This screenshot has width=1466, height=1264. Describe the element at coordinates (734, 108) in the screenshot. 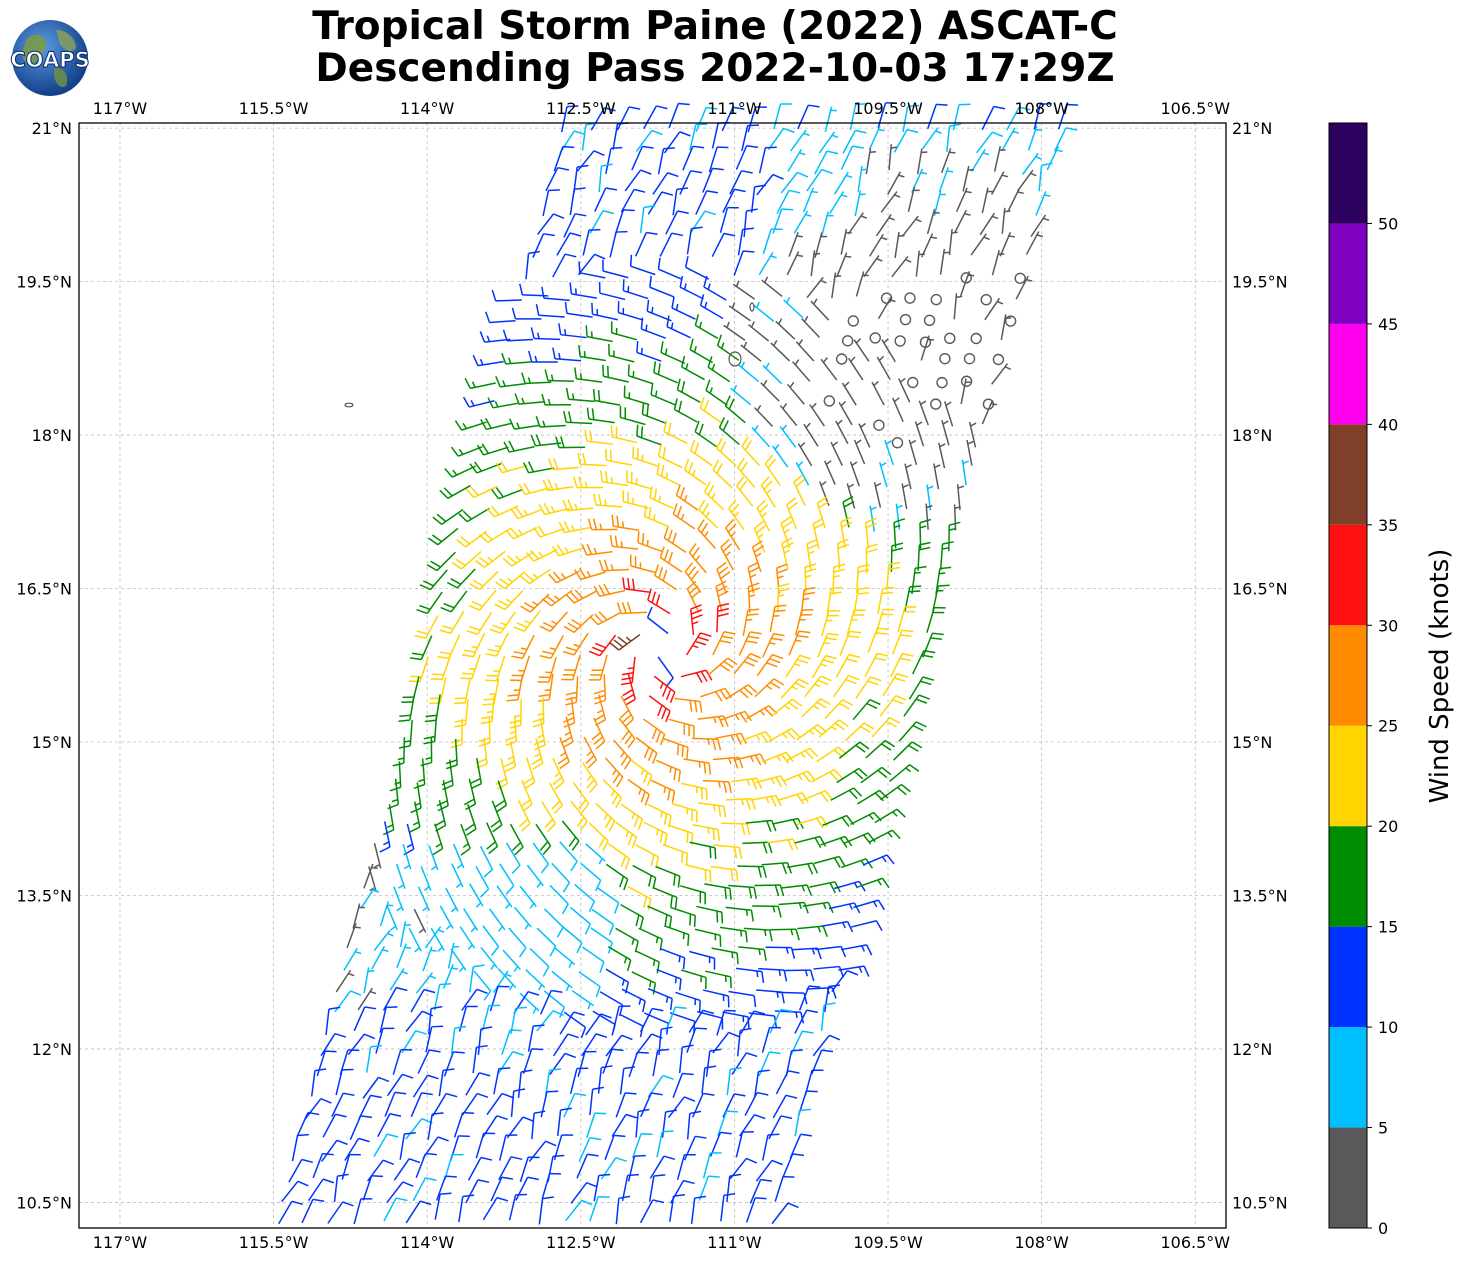

I see `tick-label-lon-top: 111°W` at that location.